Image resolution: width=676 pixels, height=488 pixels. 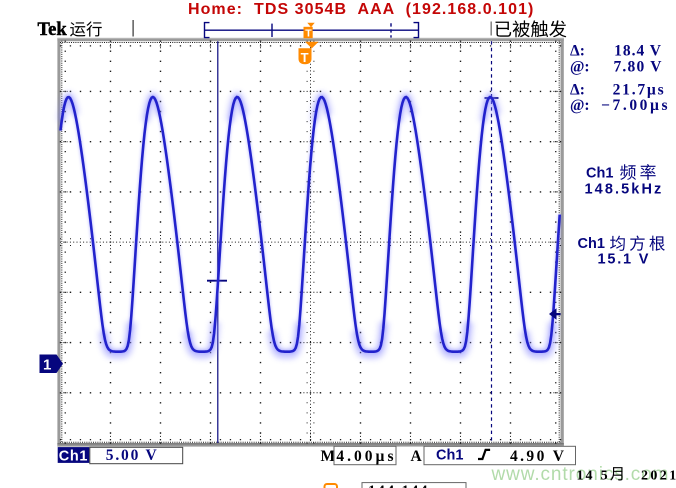 What do you see at coordinates (635, 105) in the screenshot?
I see `svg-text: −7.00µs` at bounding box center [635, 105].